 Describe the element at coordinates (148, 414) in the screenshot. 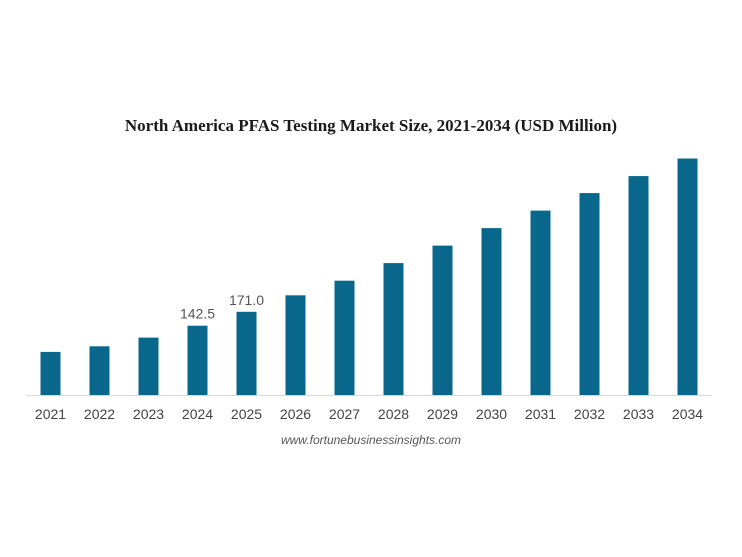

I see `x-tick-label-2023: 2023` at that location.